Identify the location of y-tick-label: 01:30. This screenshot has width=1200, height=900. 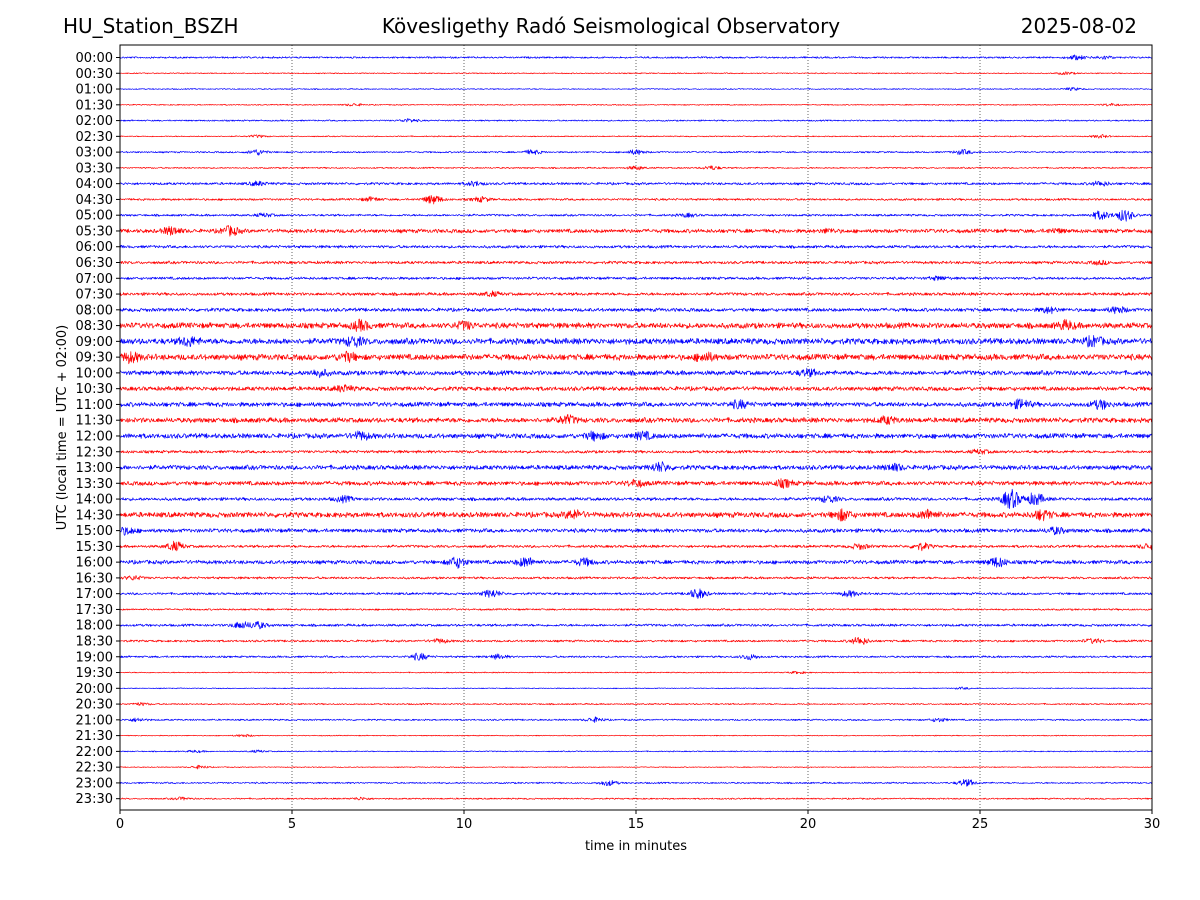
(94, 105).